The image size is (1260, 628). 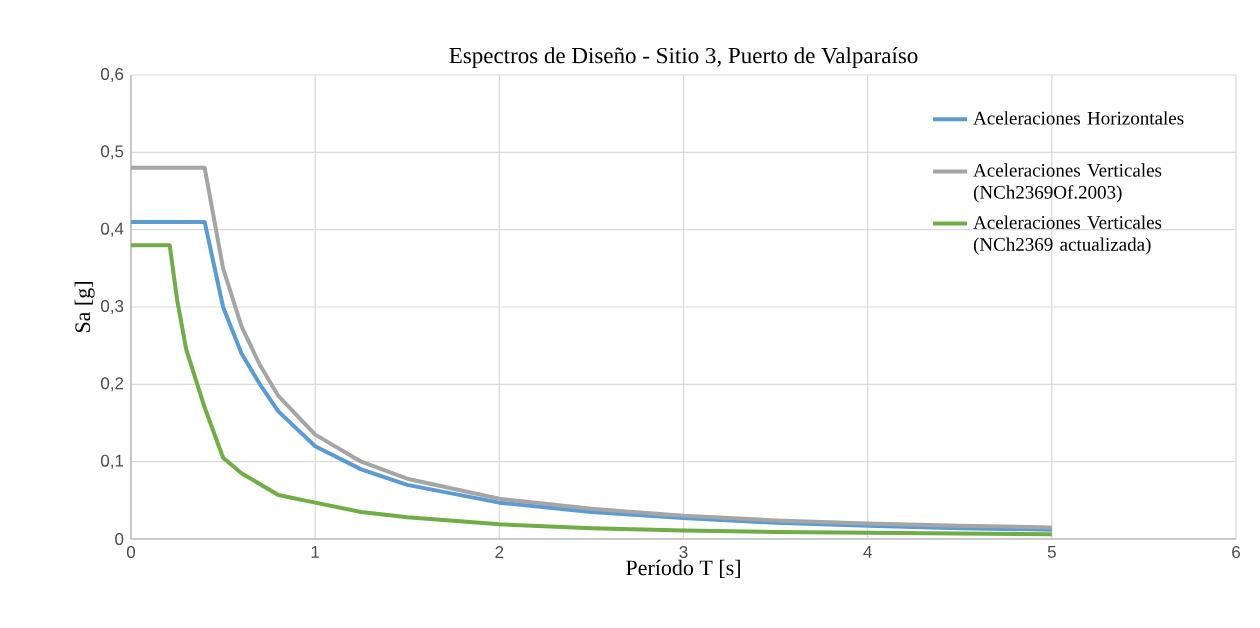 What do you see at coordinates (84, 307) in the screenshot?
I see `y-axis-title: Sa [g]` at bounding box center [84, 307].